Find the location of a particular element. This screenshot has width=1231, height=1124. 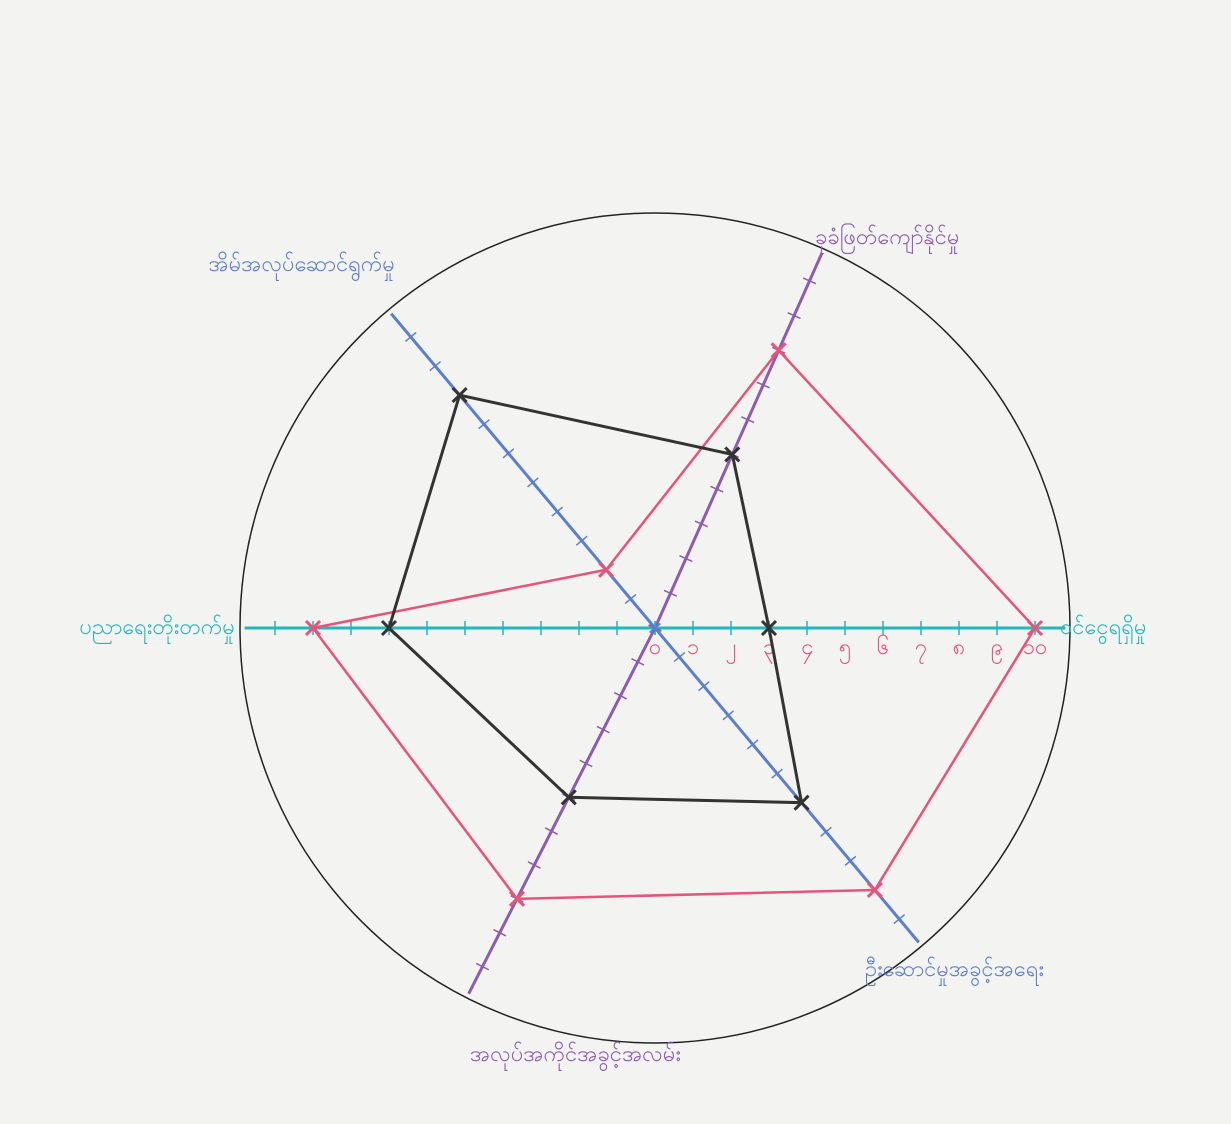

axis-label: အလုပ်အကိုင်အခွင့်အလမ်း is located at coordinates (575, 1056).